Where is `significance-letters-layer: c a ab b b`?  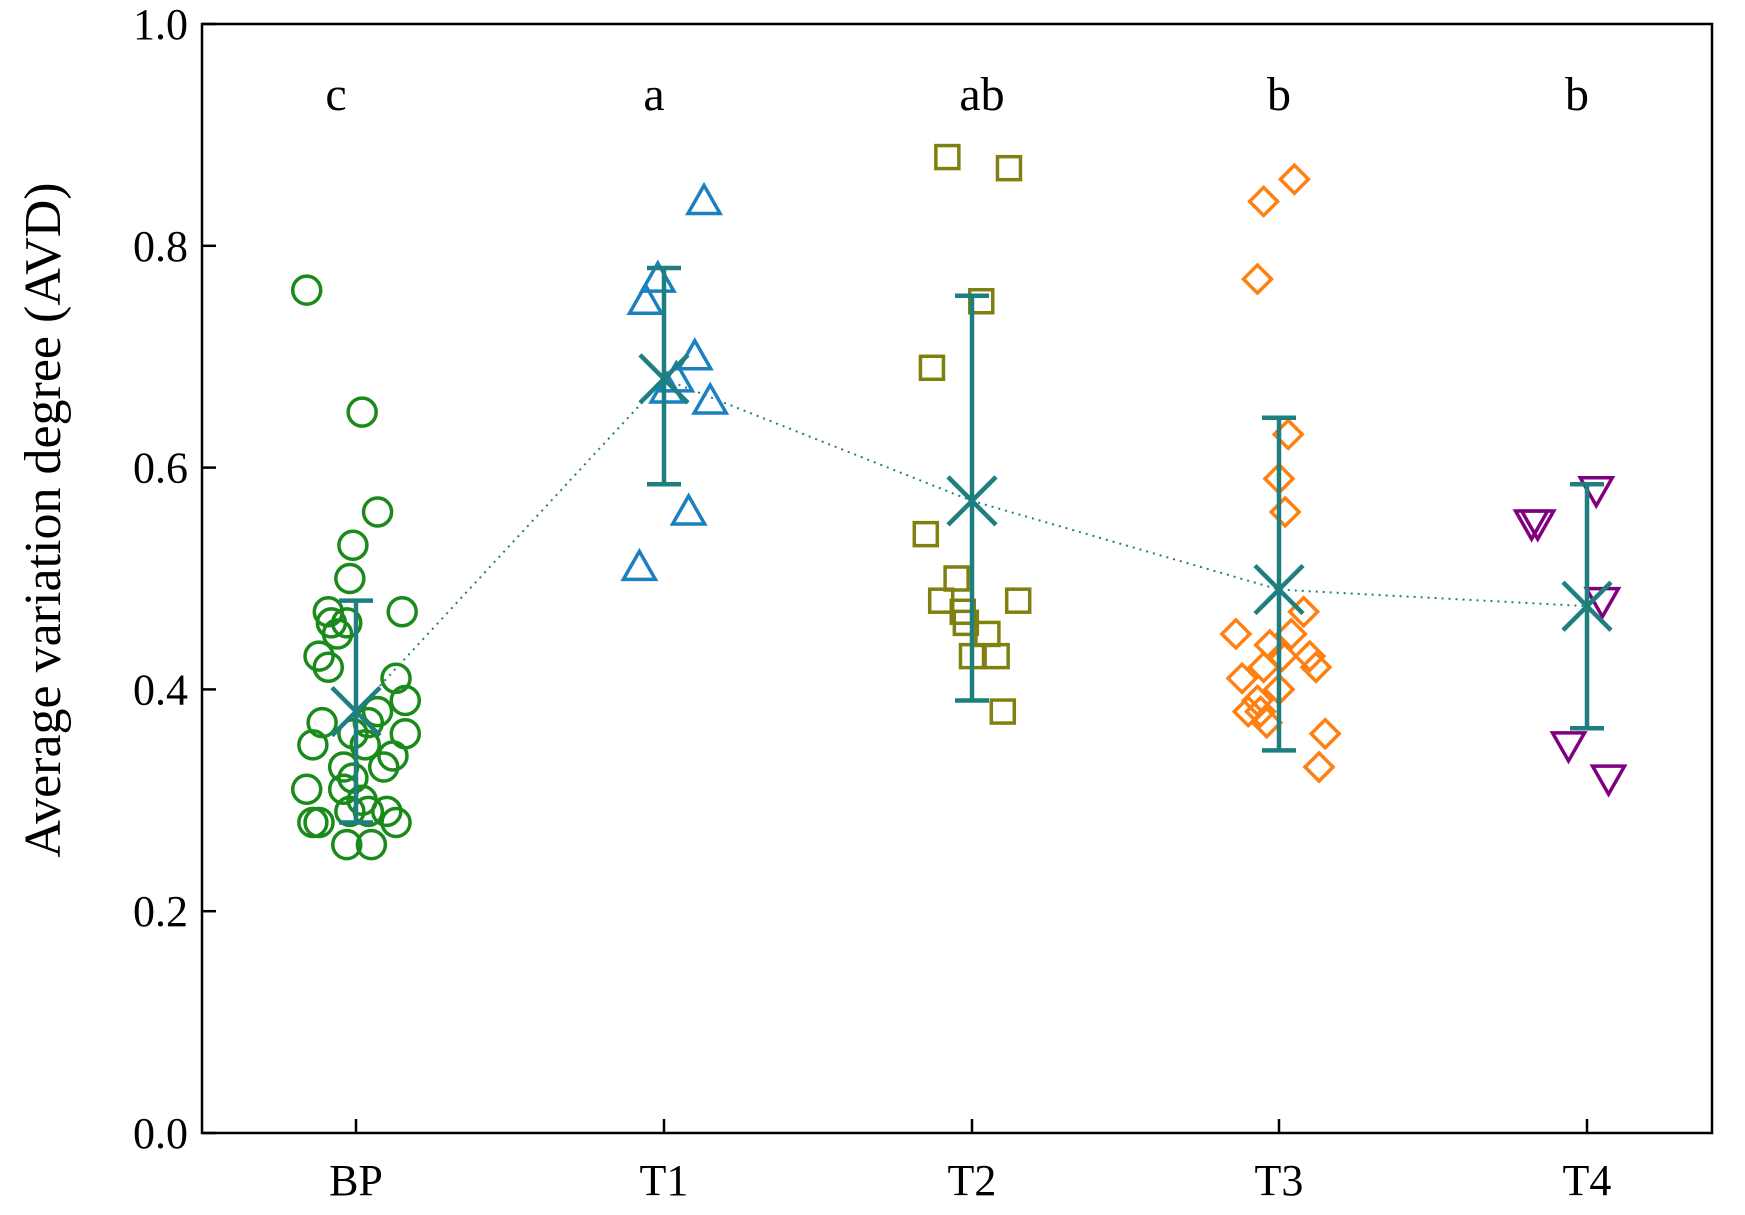
significance-letters-layer: c a ab b b is located at coordinates (957, 94).